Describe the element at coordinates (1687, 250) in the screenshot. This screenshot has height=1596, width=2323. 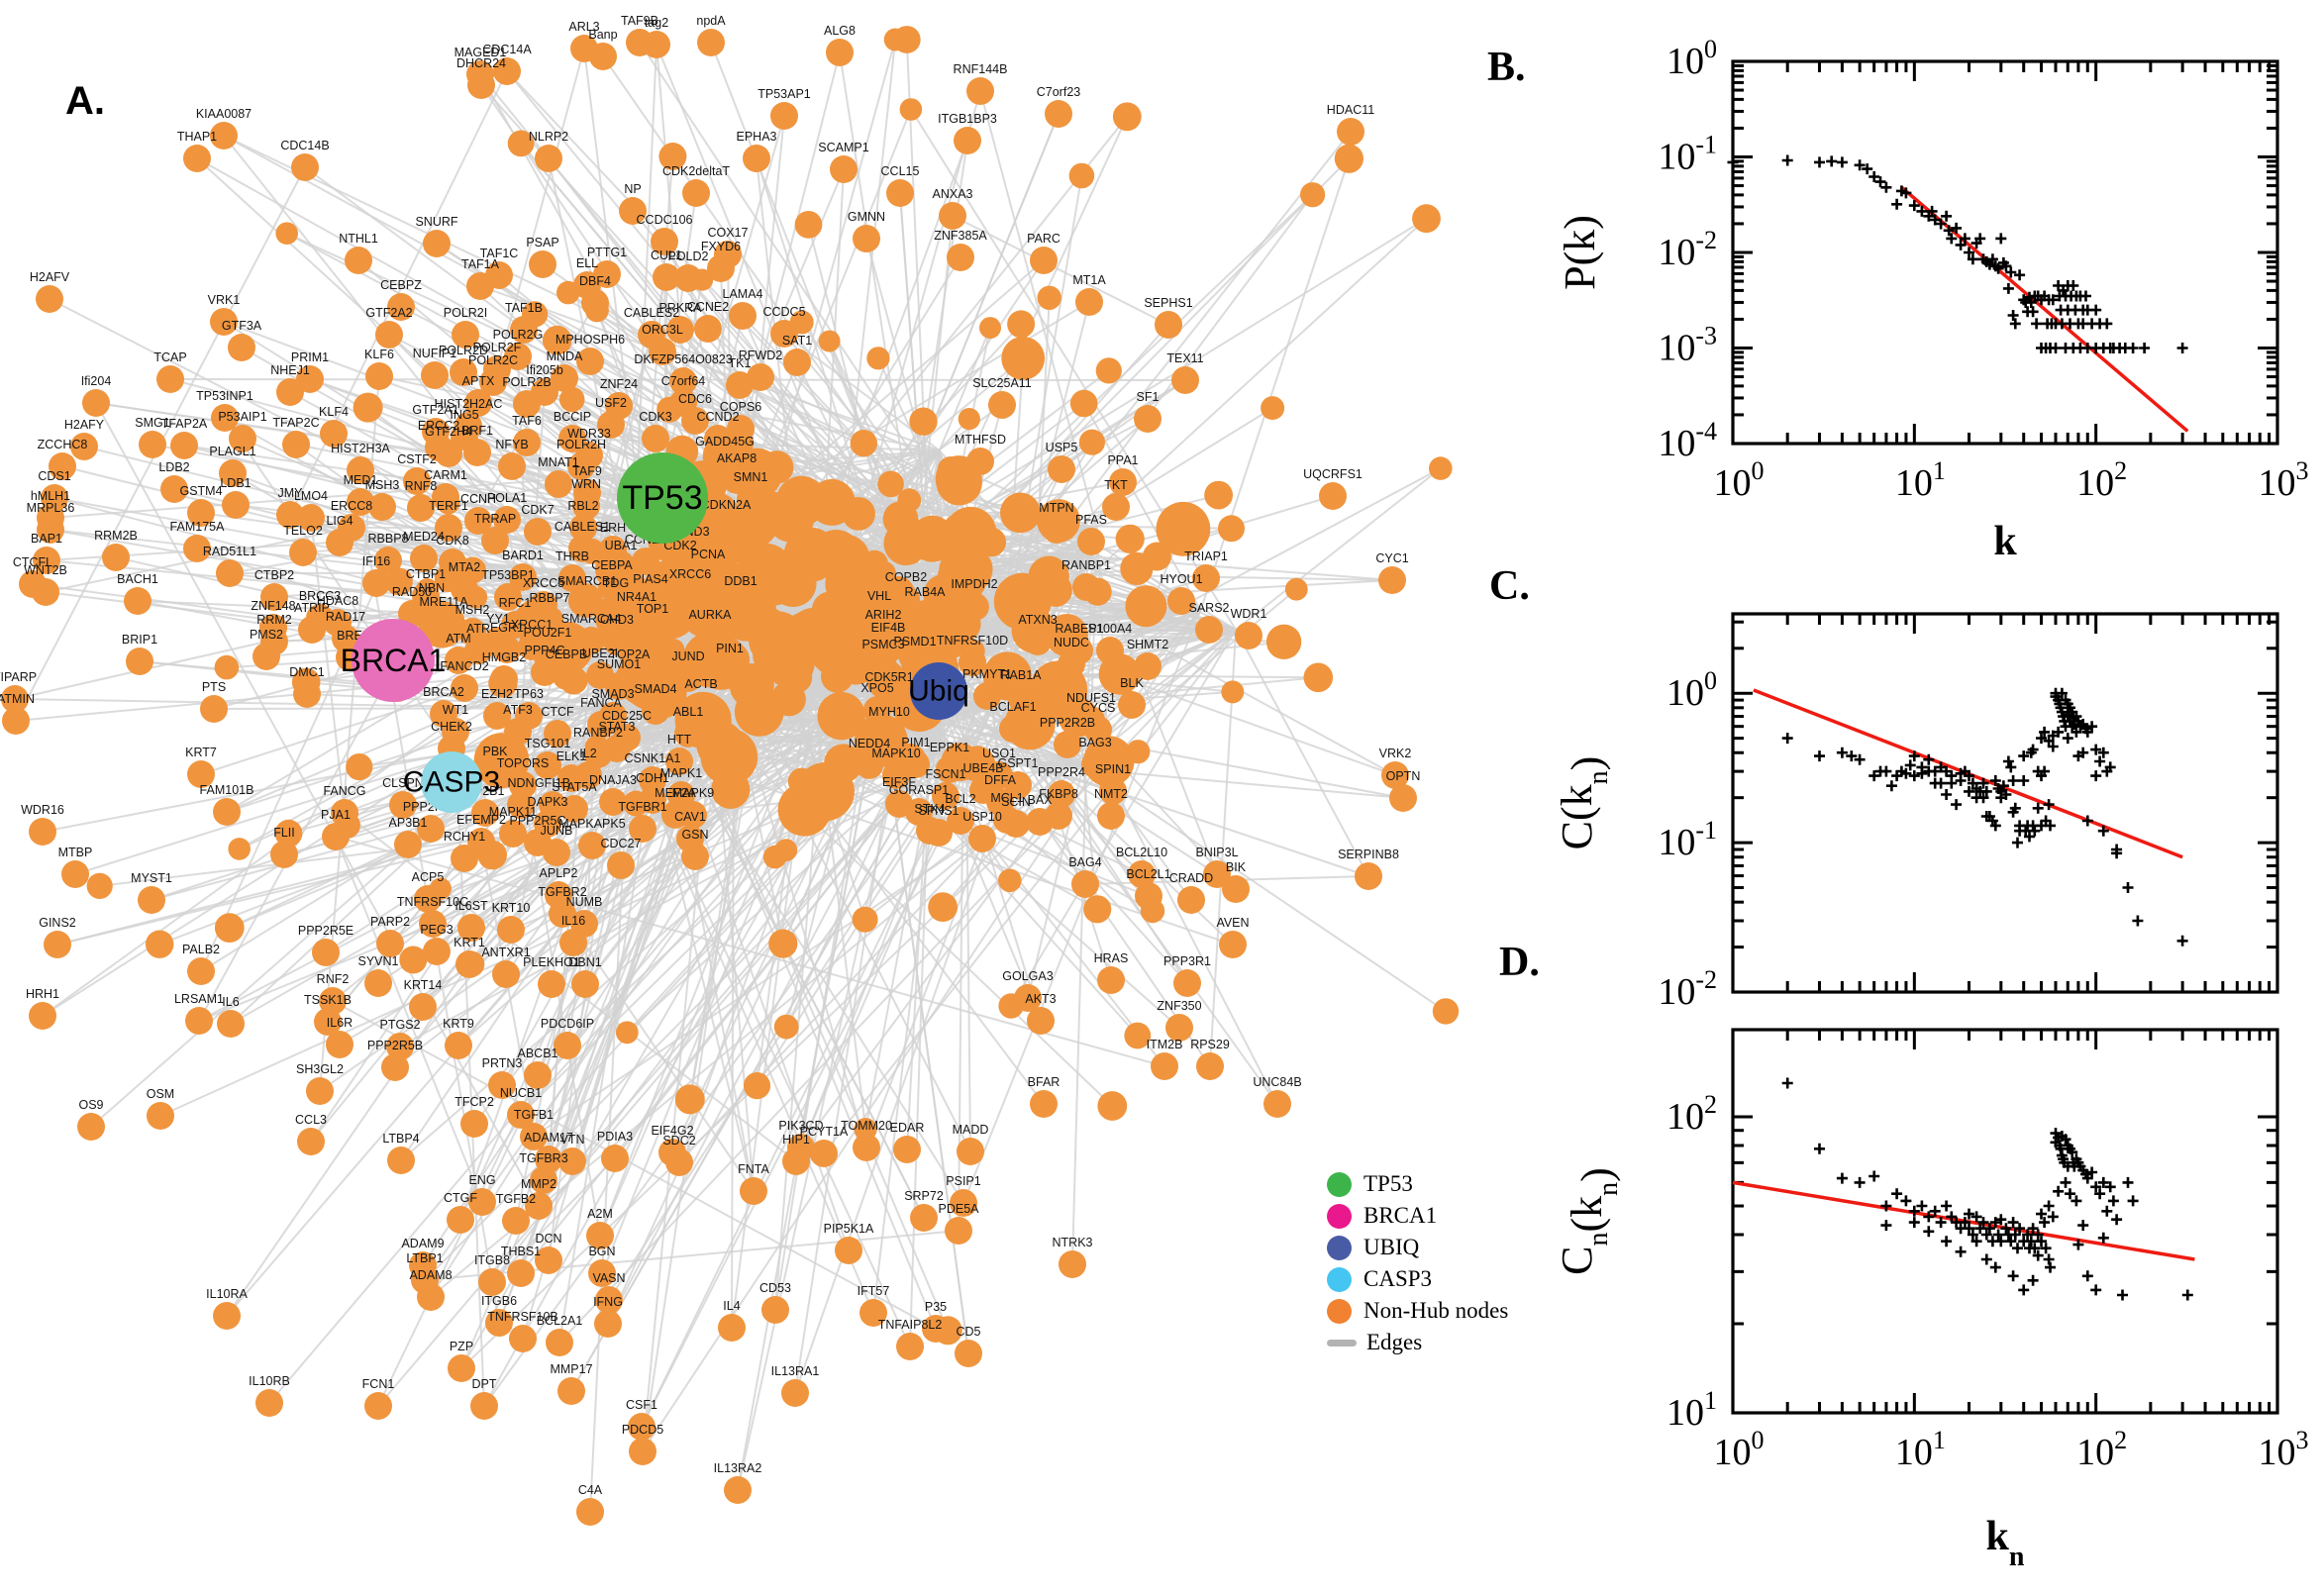
I see `svg-text: 10⁻²` at that location.